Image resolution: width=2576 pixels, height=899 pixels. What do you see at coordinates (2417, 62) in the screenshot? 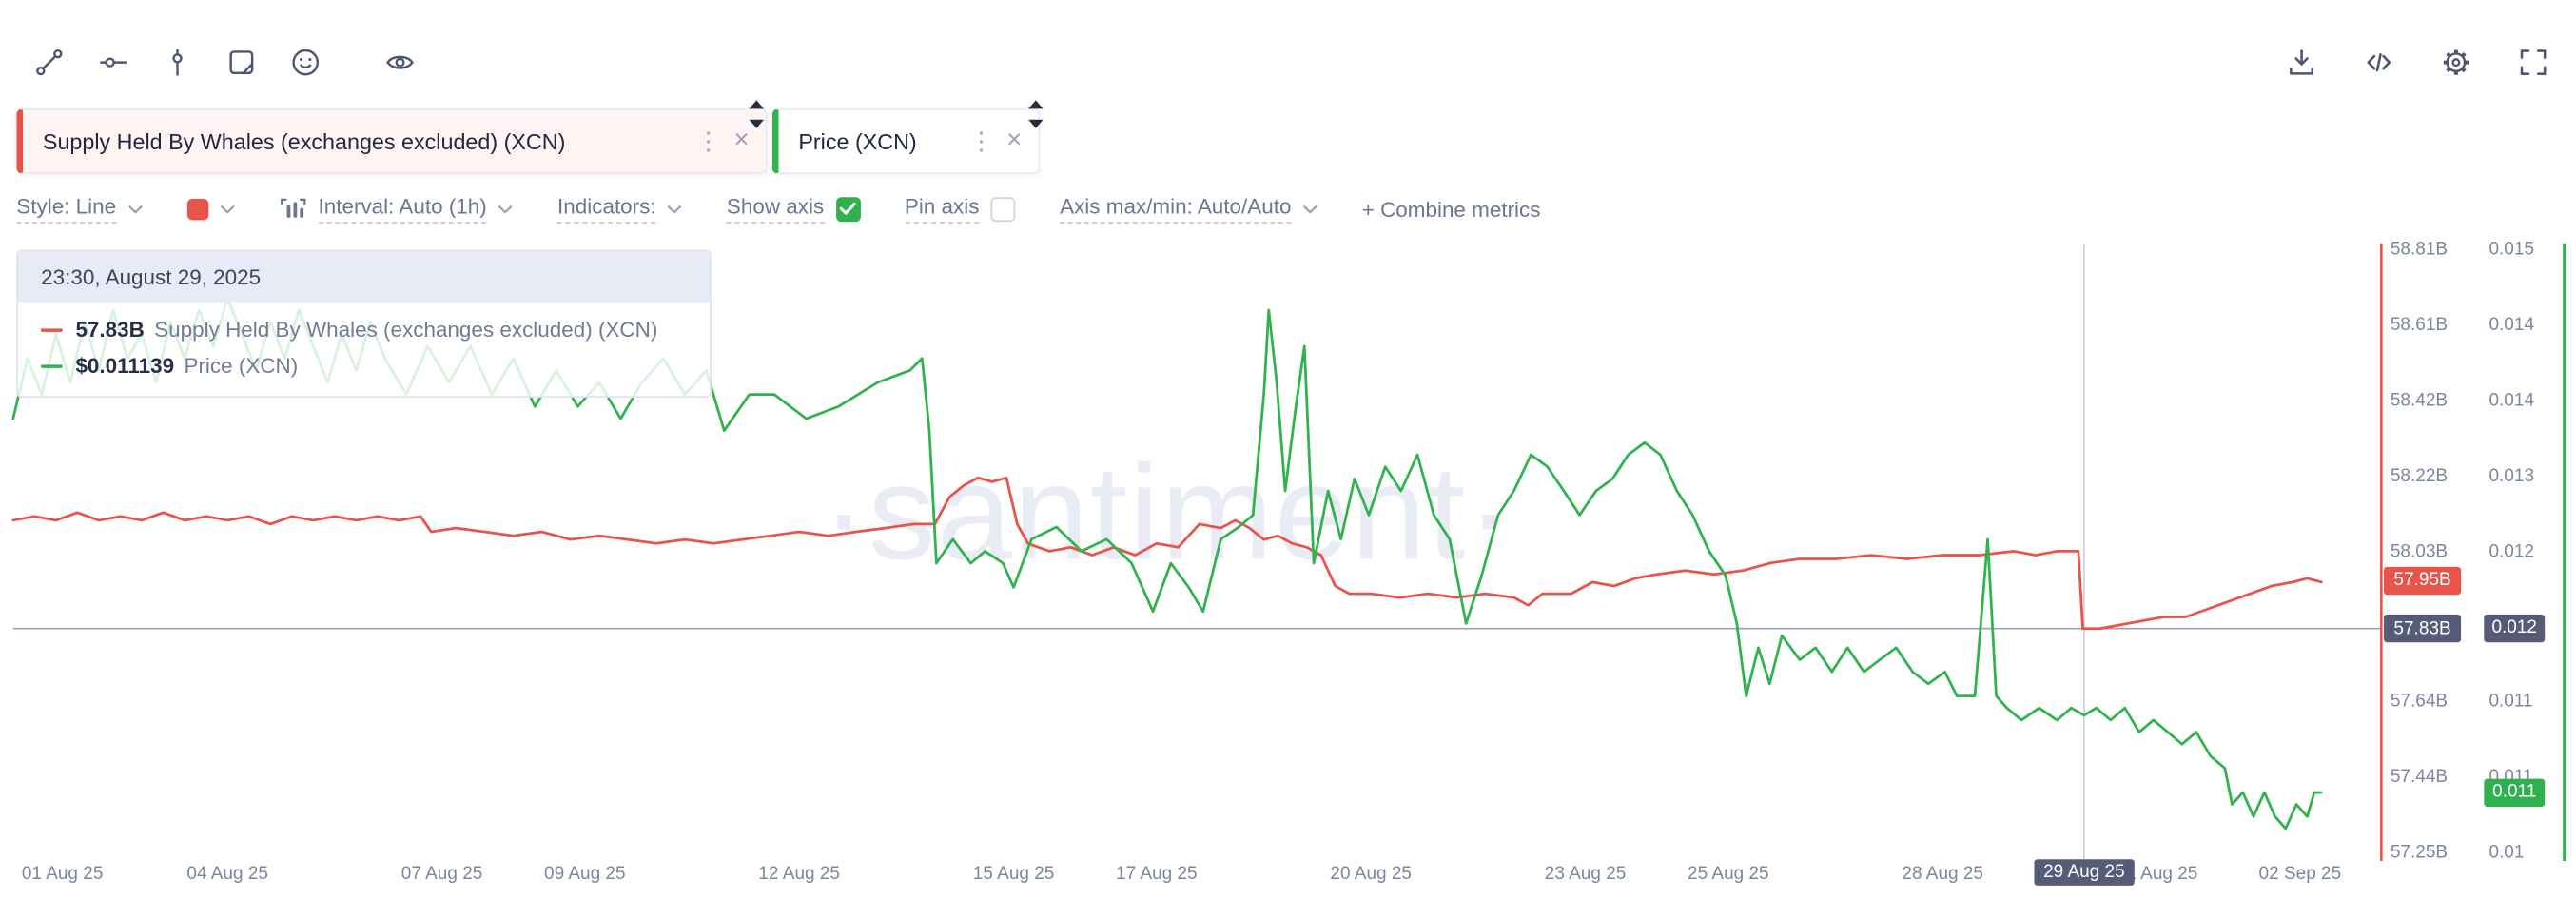
I see `chart-actions-toolbar` at bounding box center [2417, 62].